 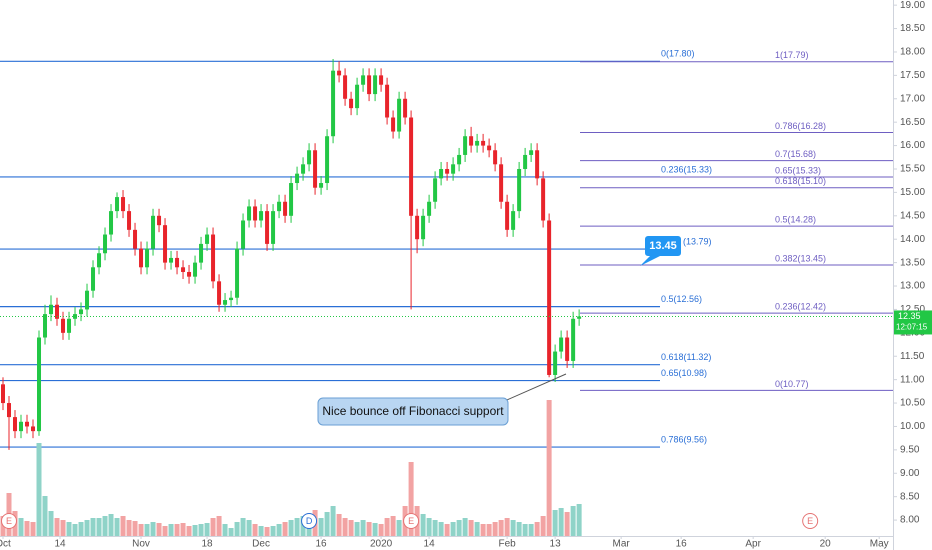 What do you see at coordinates (309, 521) in the screenshot?
I see `event-label: D` at bounding box center [309, 521].